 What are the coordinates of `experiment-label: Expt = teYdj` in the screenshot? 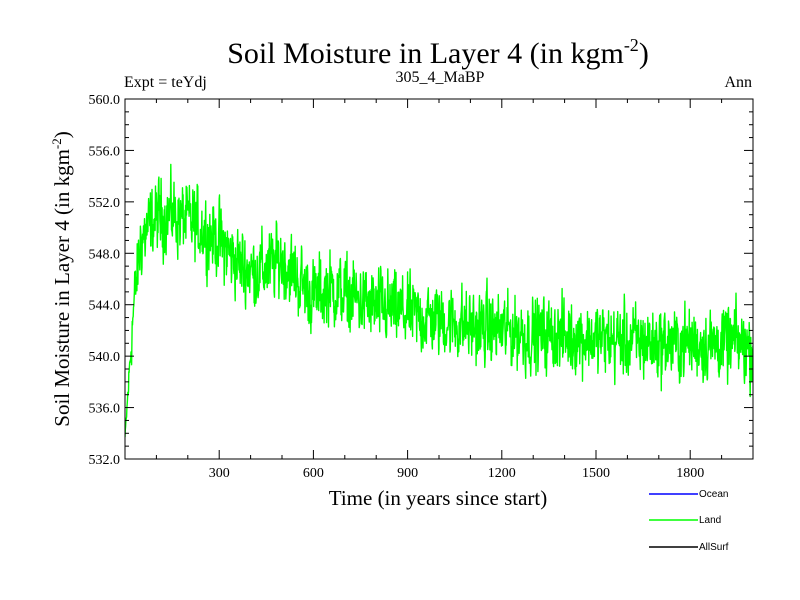 It's located at (165, 82).